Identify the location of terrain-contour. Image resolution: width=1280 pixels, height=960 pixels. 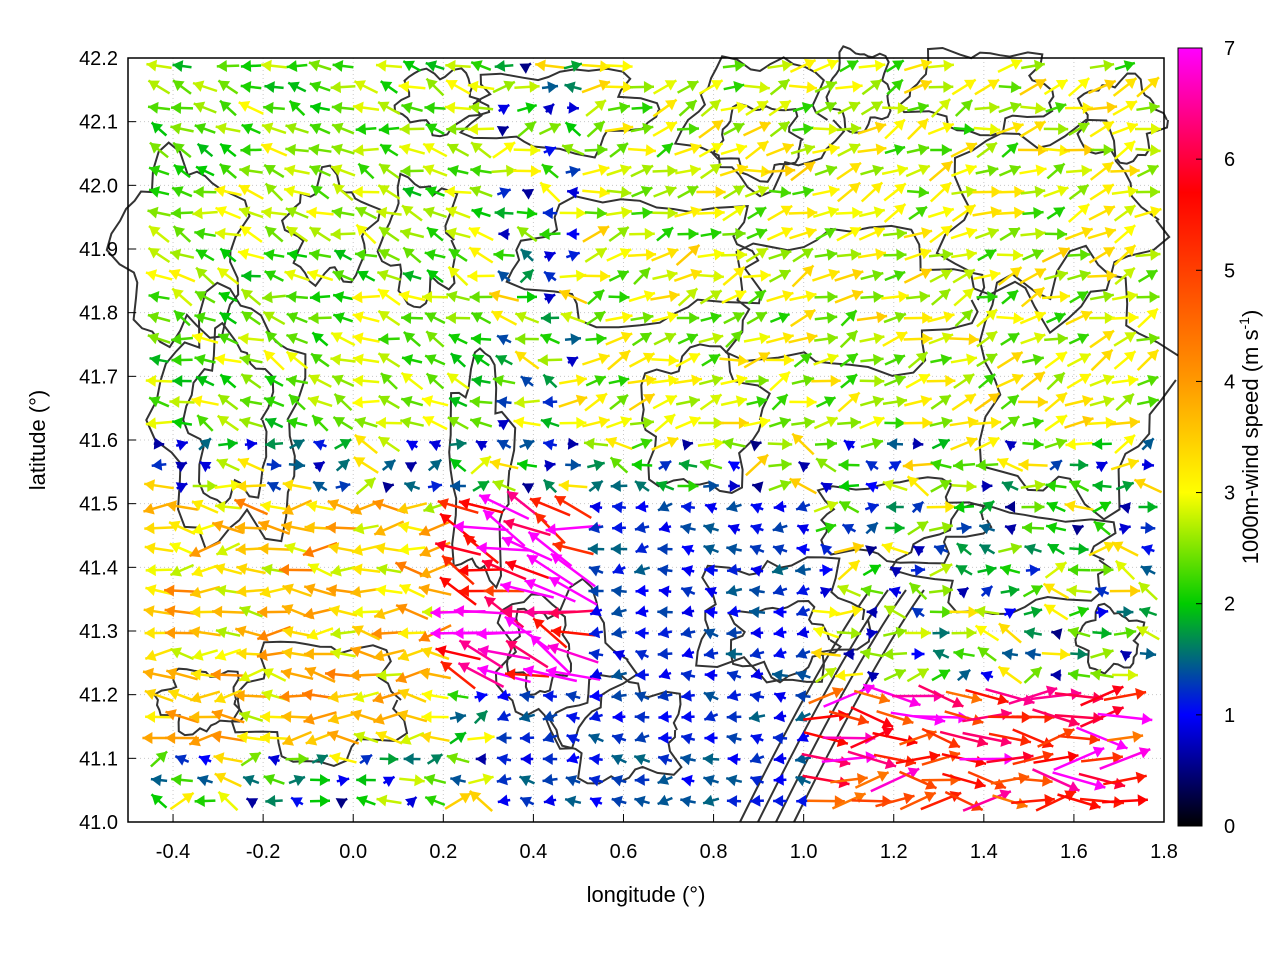
(178, 245).